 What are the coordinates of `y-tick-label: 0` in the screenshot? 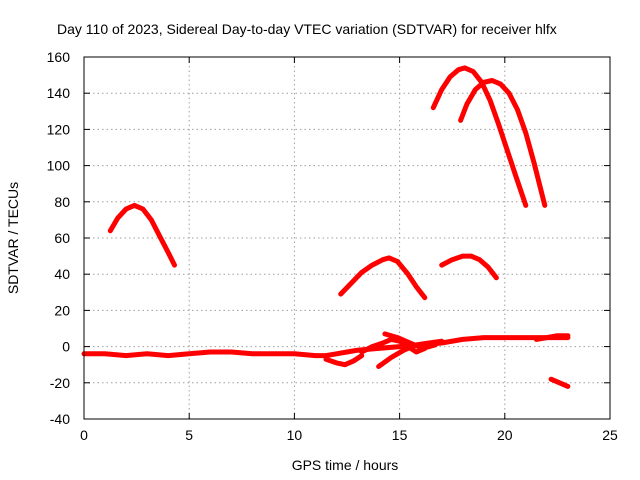 It's located at (66, 347).